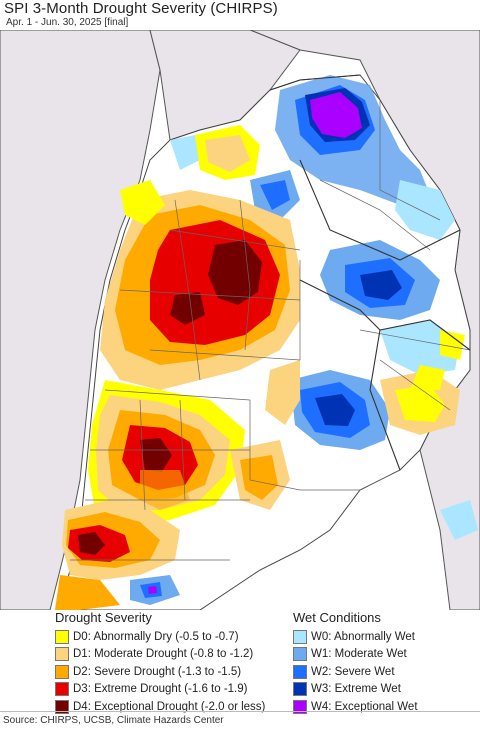 The height and width of the screenshot is (730, 480). I want to click on legend-item-w3: W3: Extreme Wet, so click(355, 690).